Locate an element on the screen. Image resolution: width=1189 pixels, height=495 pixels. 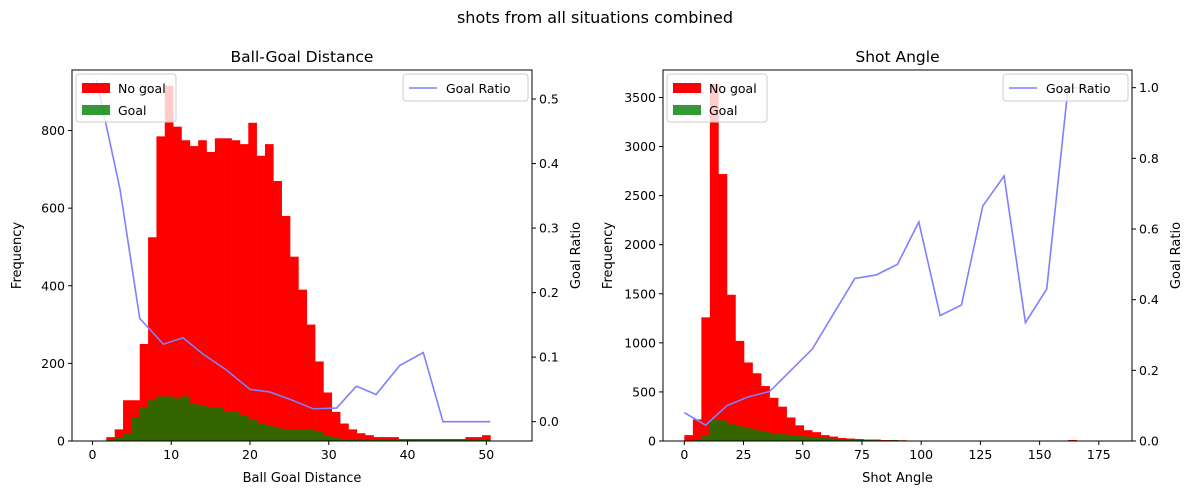
chart-title: Ball-Goal Distance is located at coordinates (302, 57).